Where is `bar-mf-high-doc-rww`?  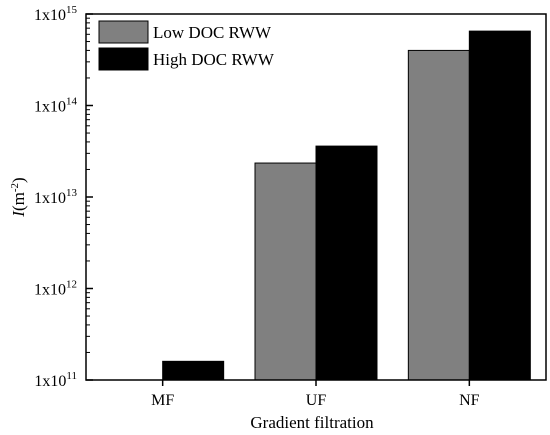
bar-mf-high-doc-rww is located at coordinates (193, 370).